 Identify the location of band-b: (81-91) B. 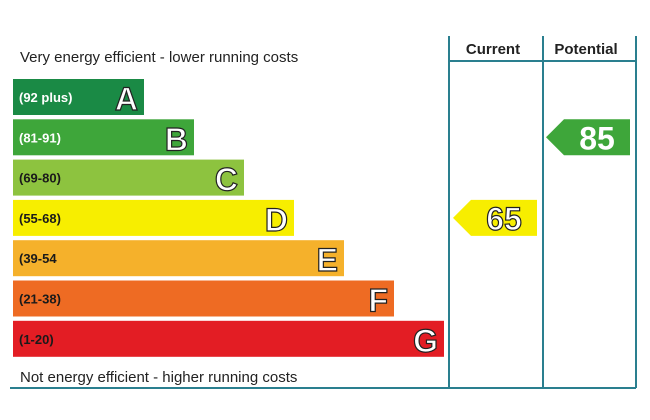
(103, 138).